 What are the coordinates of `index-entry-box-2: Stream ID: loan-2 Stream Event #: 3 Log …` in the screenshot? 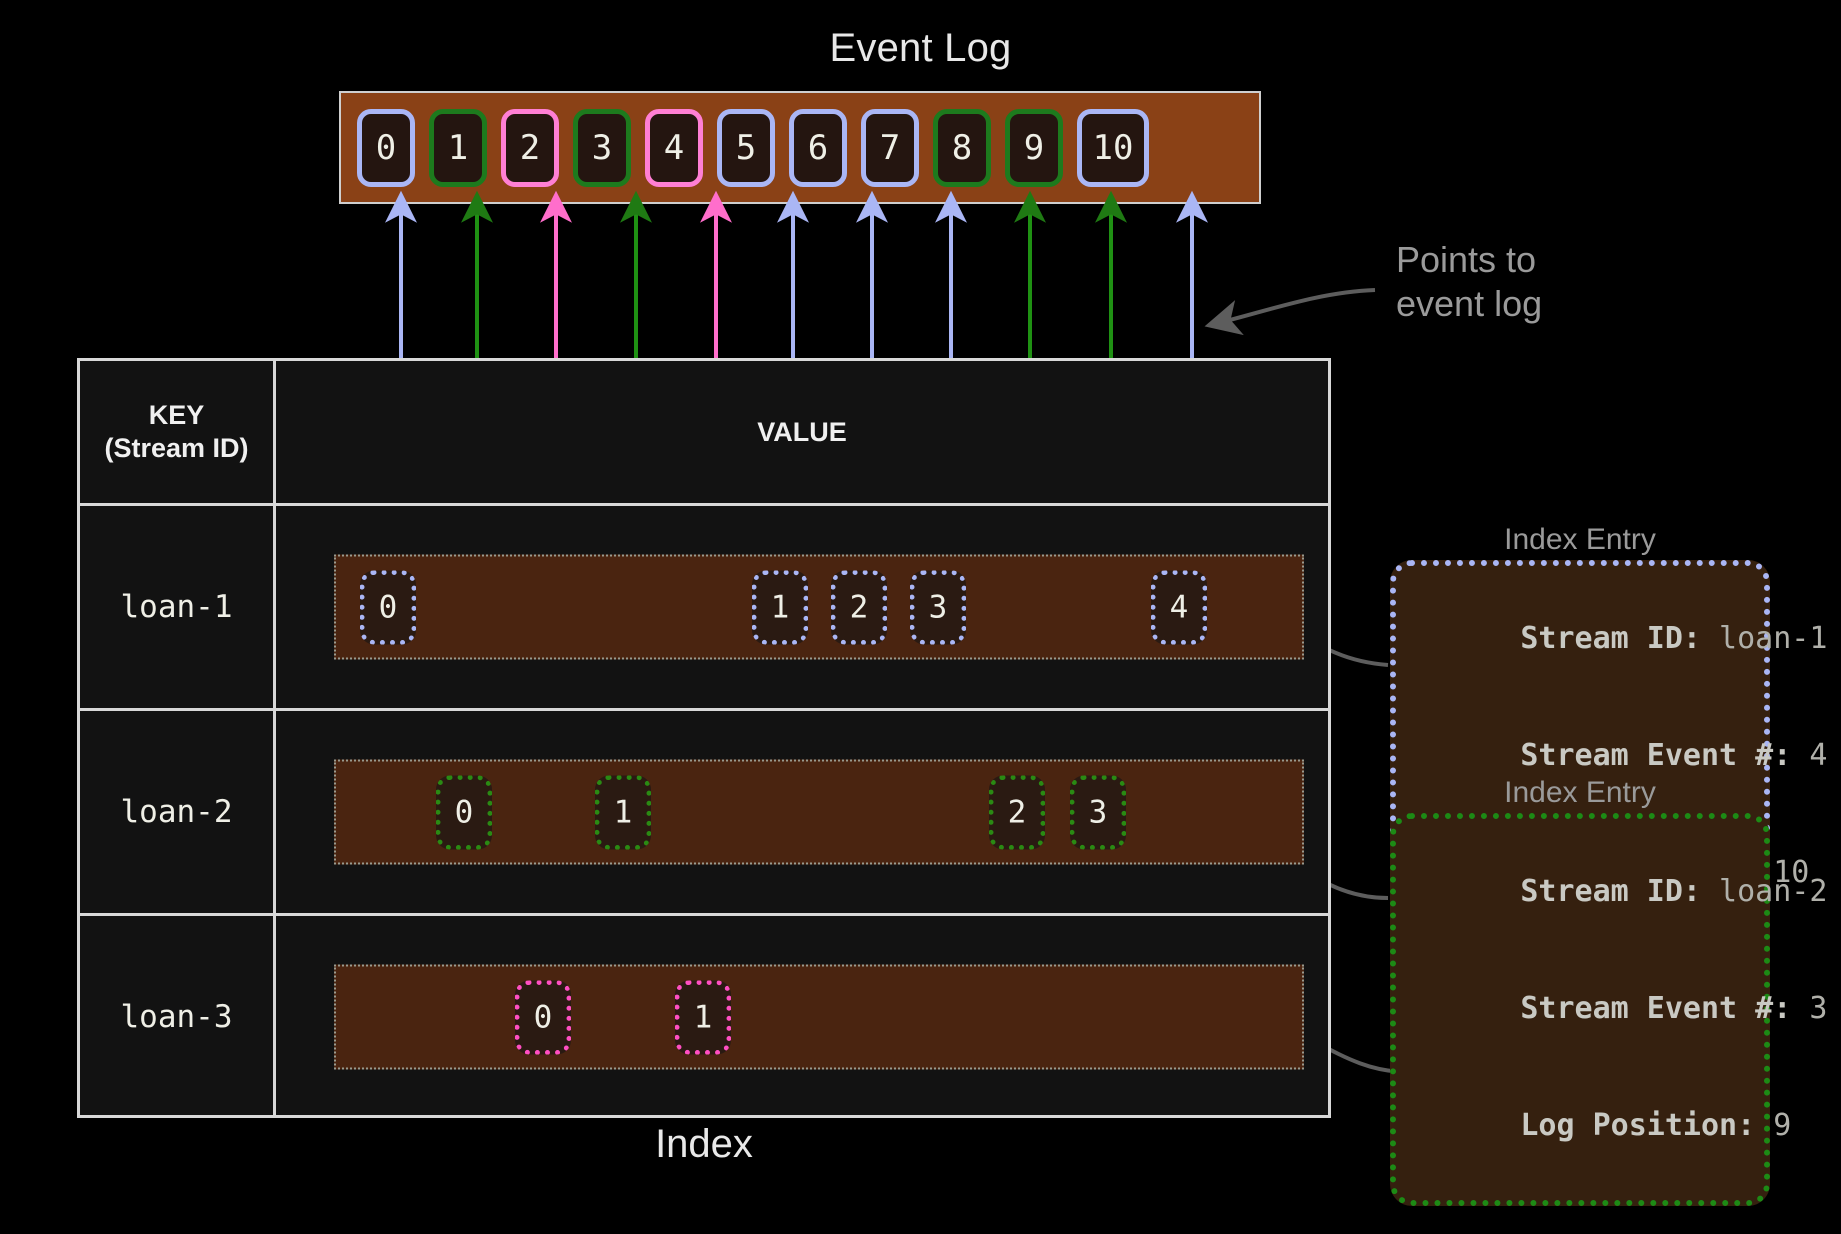 It's located at (1608, 1009).